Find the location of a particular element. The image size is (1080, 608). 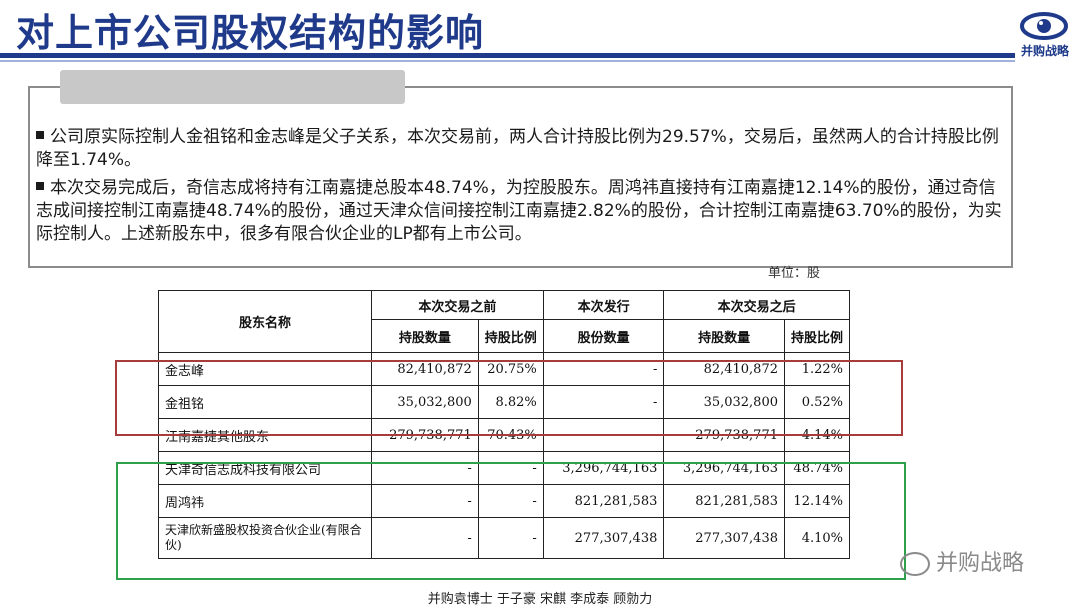

table-row: 金祖铭 35,032,800 8.82% - 35,032,800 0.52% is located at coordinates (504, 402).